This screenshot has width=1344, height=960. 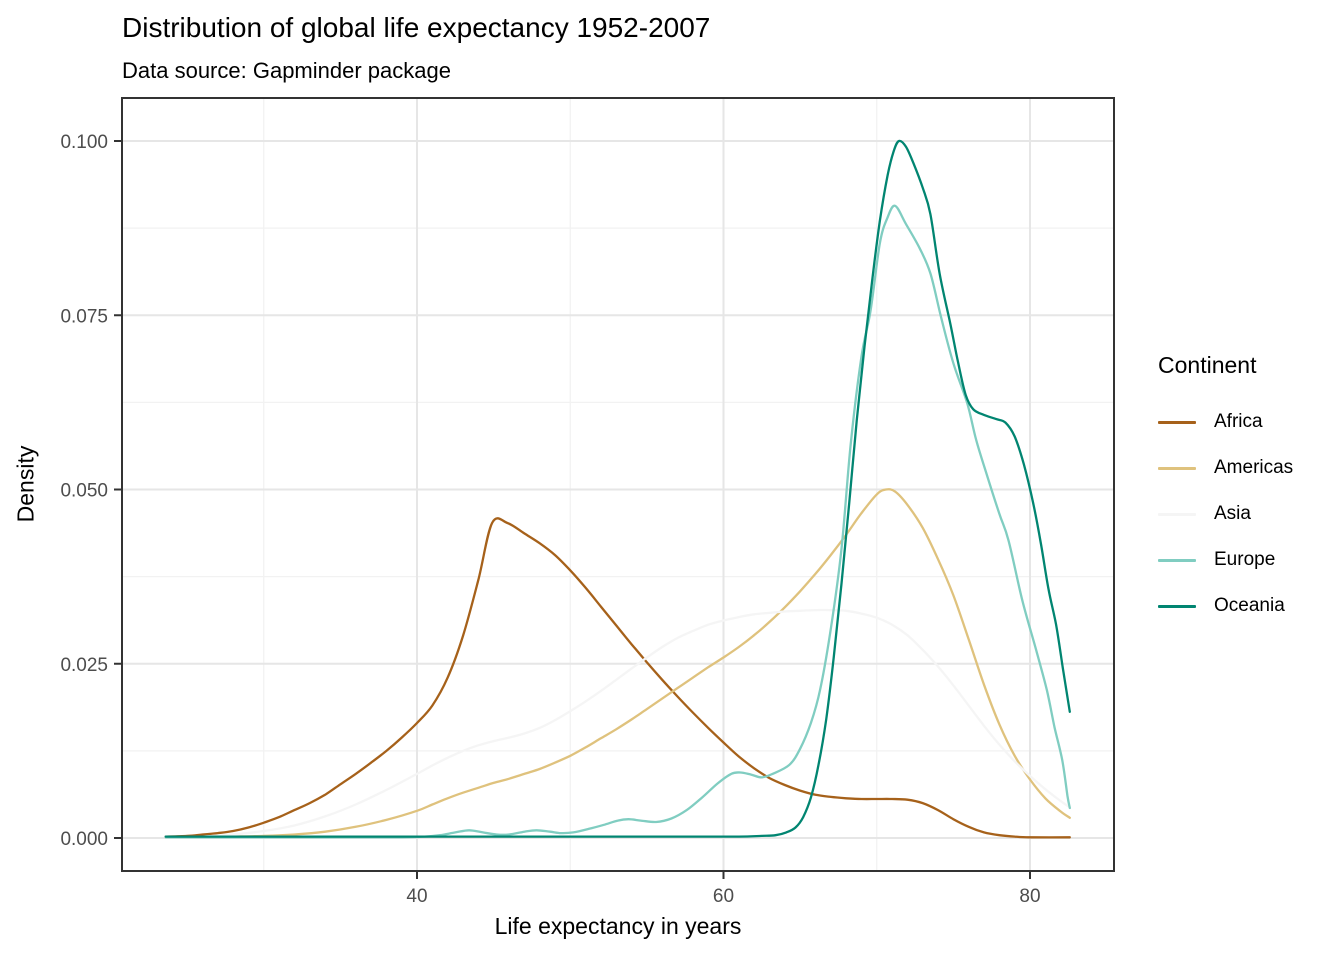 What do you see at coordinates (1177, 422) in the screenshot?
I see `legend-key-line-africa` at bounding box center [1177, 422].